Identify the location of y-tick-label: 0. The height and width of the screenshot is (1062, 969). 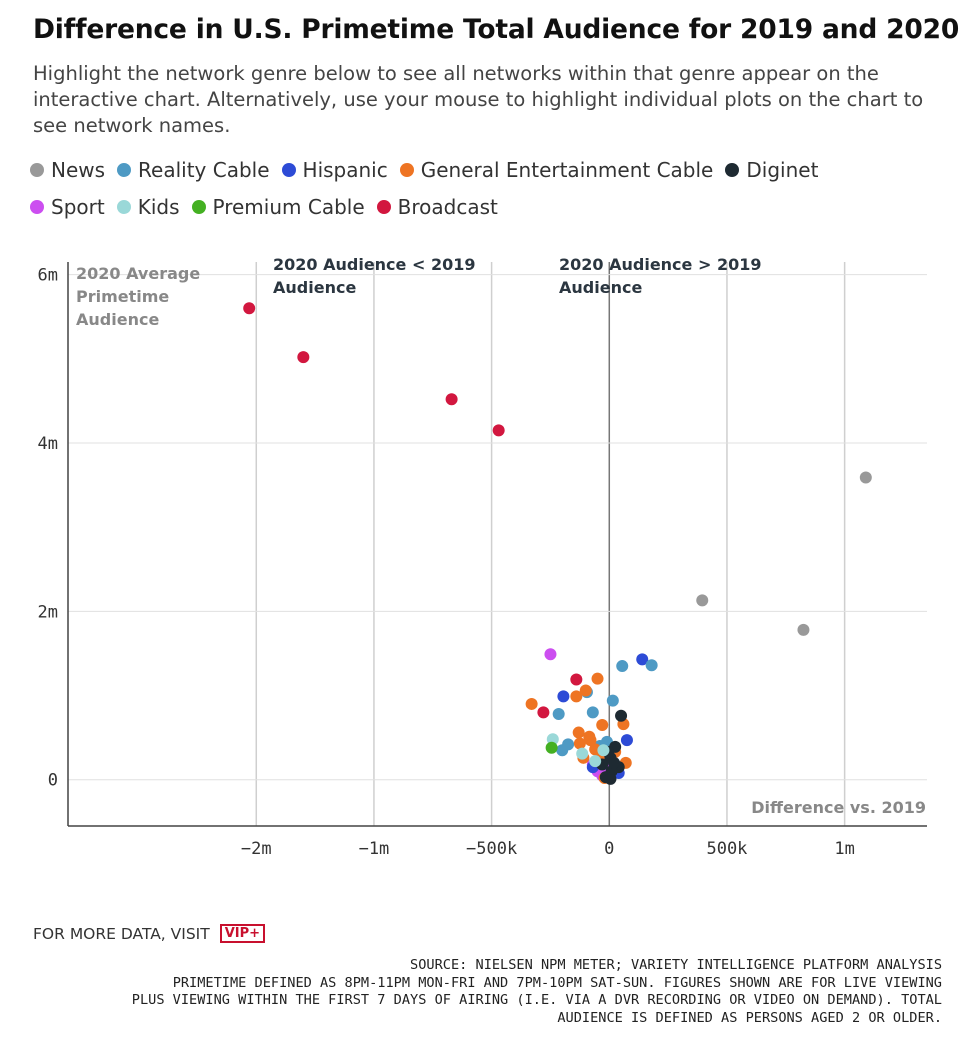
(53, 781).